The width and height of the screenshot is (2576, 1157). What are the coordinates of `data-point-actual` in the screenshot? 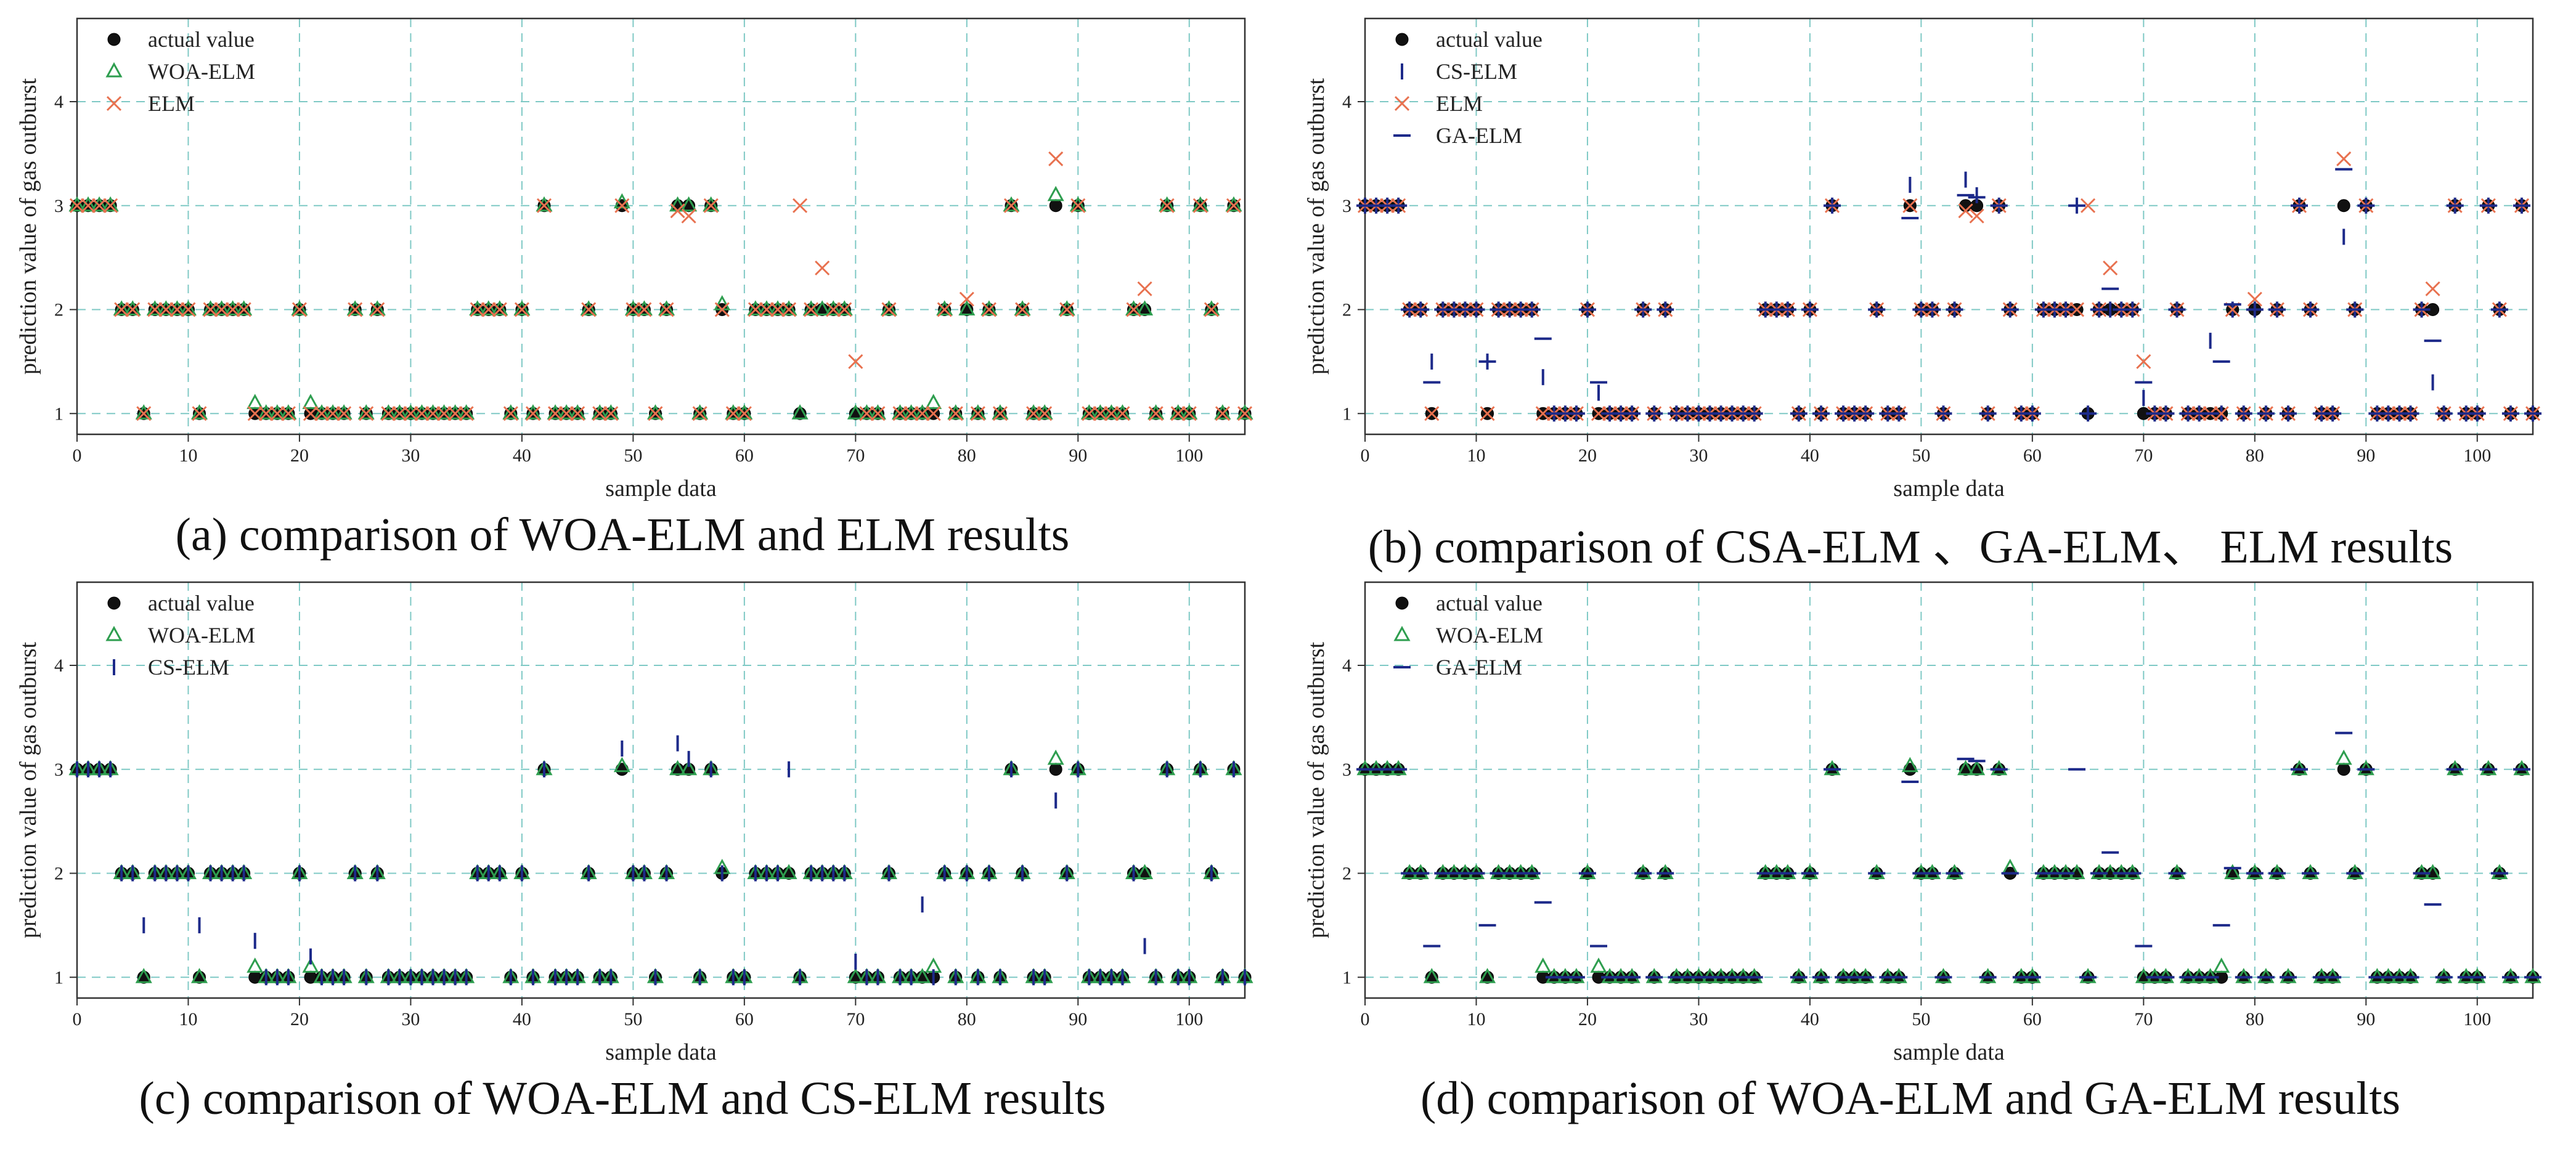 It's located at (1055, 769).